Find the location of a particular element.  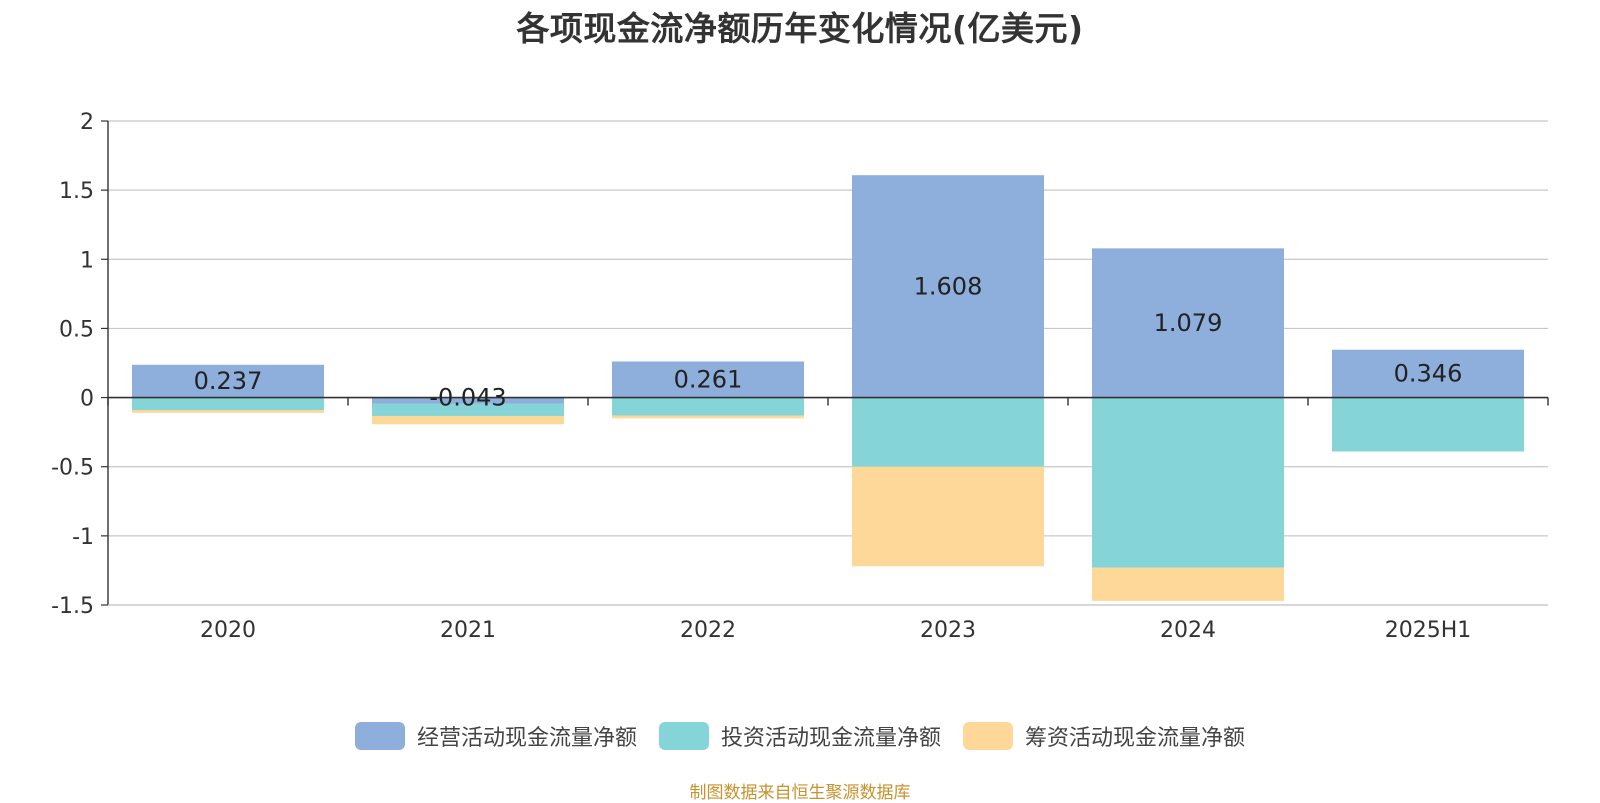

y-tick-label: -1 is located at coordinates (83, 537).